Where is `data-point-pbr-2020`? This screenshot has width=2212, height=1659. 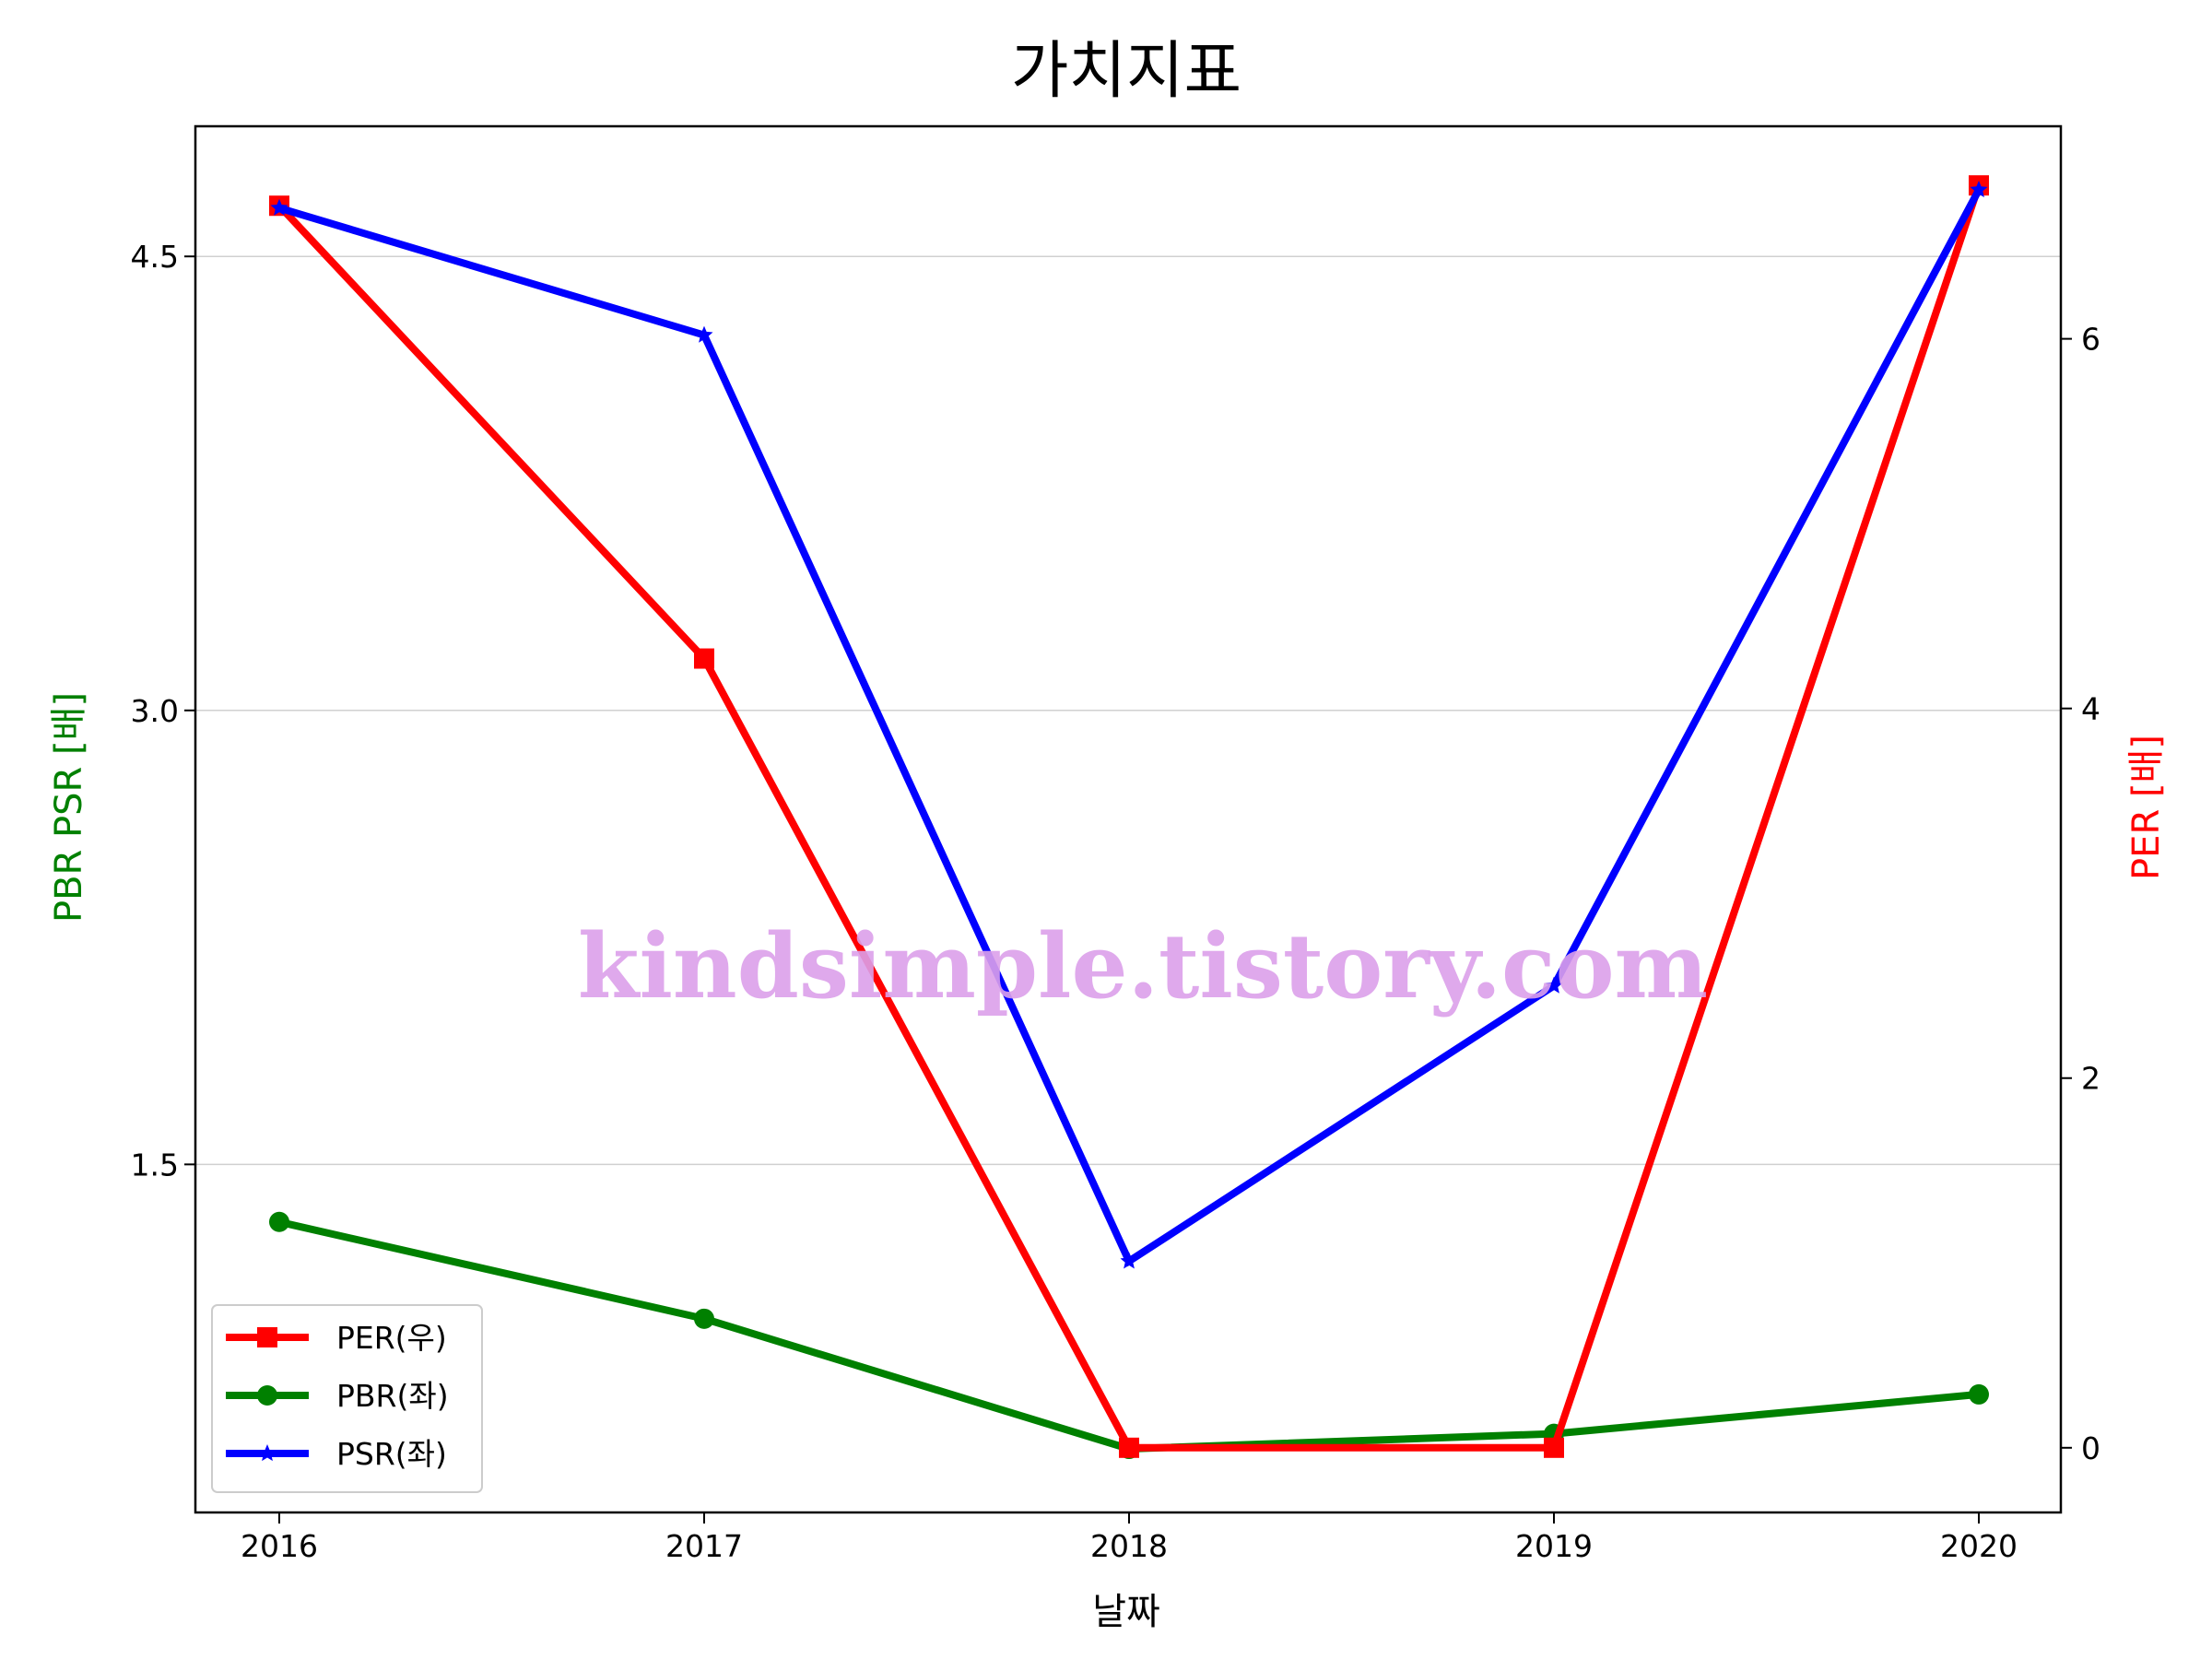
data-point-pbr-2020 is located at coordinates (1979, 1394).